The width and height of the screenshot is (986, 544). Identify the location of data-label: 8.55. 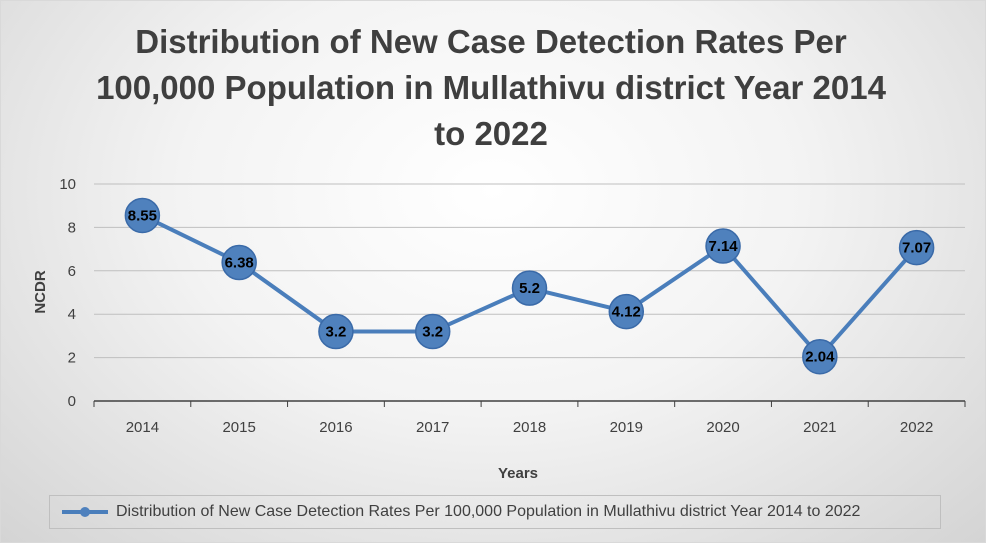
(142, 215).